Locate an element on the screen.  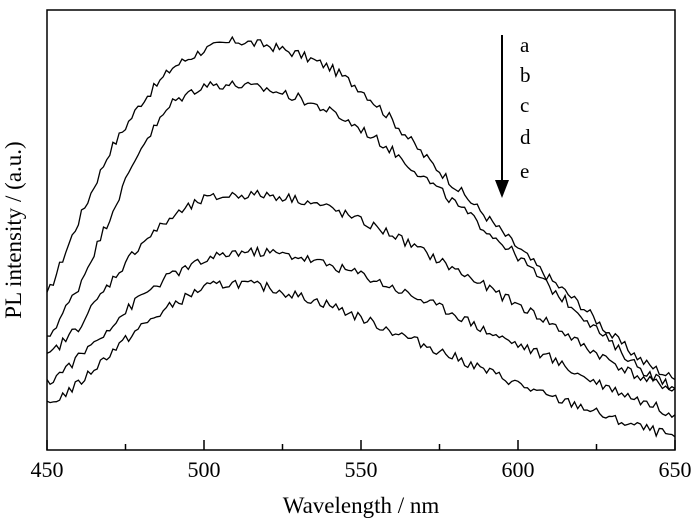
x-tick-label: 450 is located at coordinates (47, 469).